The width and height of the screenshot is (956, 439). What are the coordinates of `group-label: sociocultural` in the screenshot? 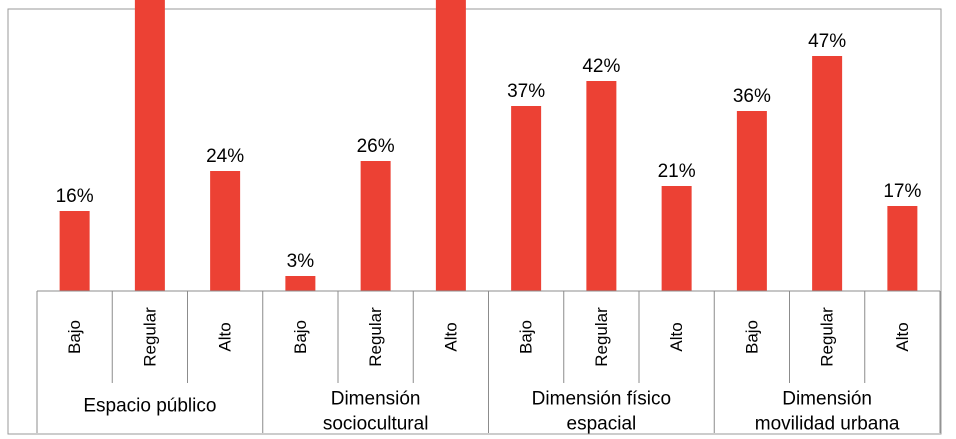 It's located at (376, 424).